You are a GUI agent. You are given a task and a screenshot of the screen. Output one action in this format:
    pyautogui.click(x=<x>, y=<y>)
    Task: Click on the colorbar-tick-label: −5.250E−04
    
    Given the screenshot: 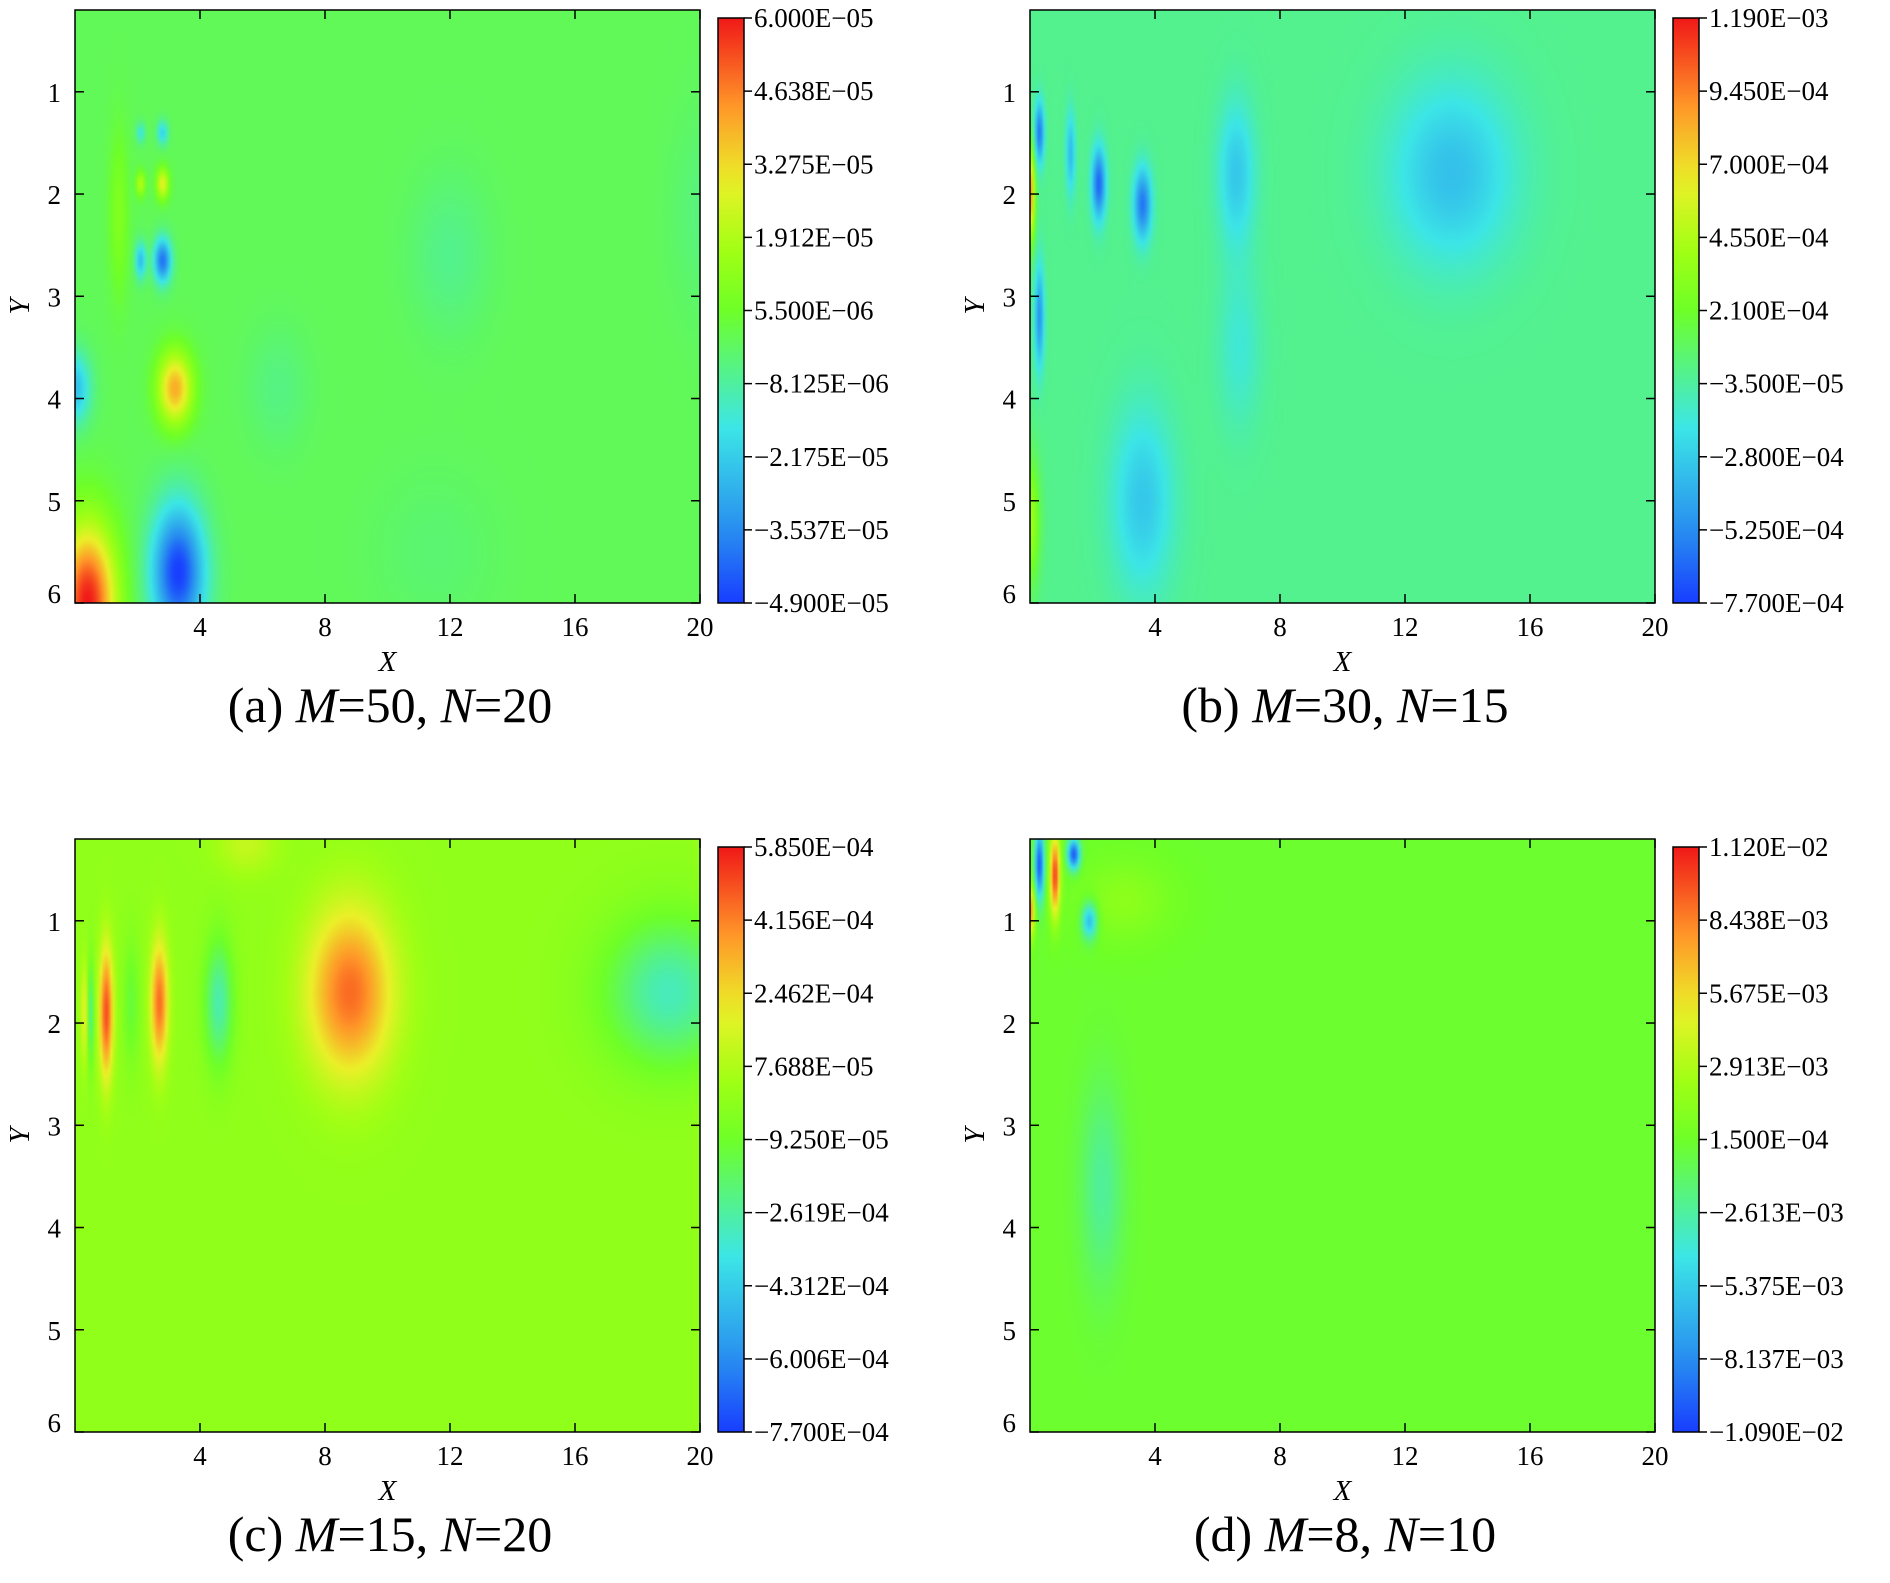 What is the action you would take?
    pyautogui.click(x=1776, y=530)
    